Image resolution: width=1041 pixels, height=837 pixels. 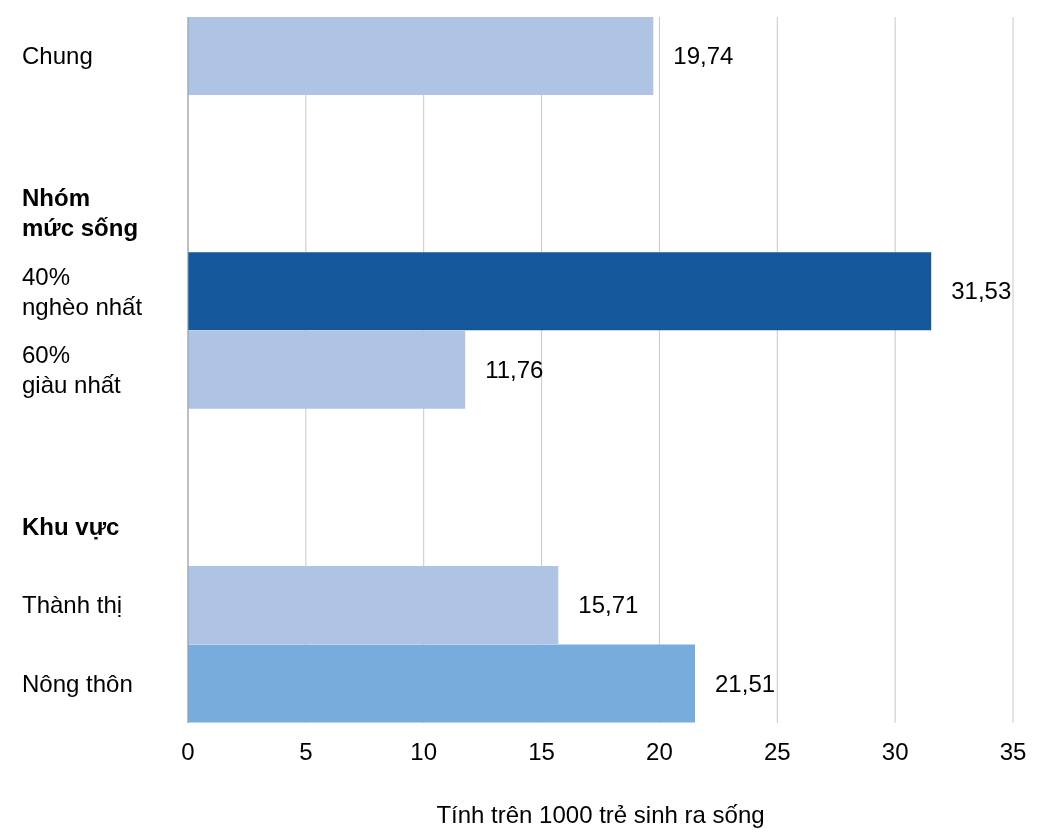 I want to click on x-tick-label: 35, so click(x=1013, y=752).